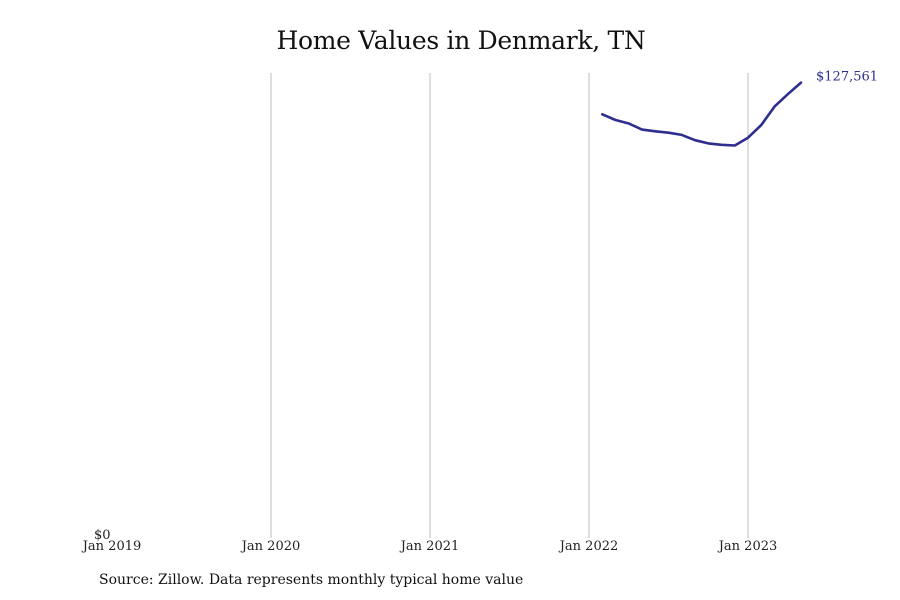 Image resolution: width=900 pixels, height=600 pixels. Describe the element at coordinates (111, 546) in the screenshot. I see `x-tick-label: Jan 2019` at that location.